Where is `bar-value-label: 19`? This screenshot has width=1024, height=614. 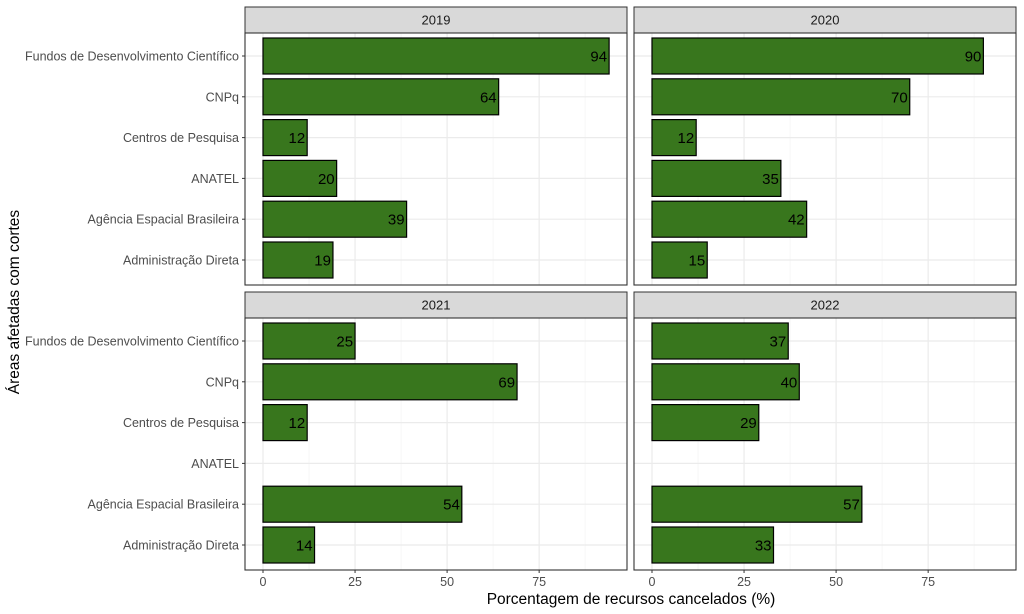
bar-value-label: 19 is located at coordinates (322, 261).